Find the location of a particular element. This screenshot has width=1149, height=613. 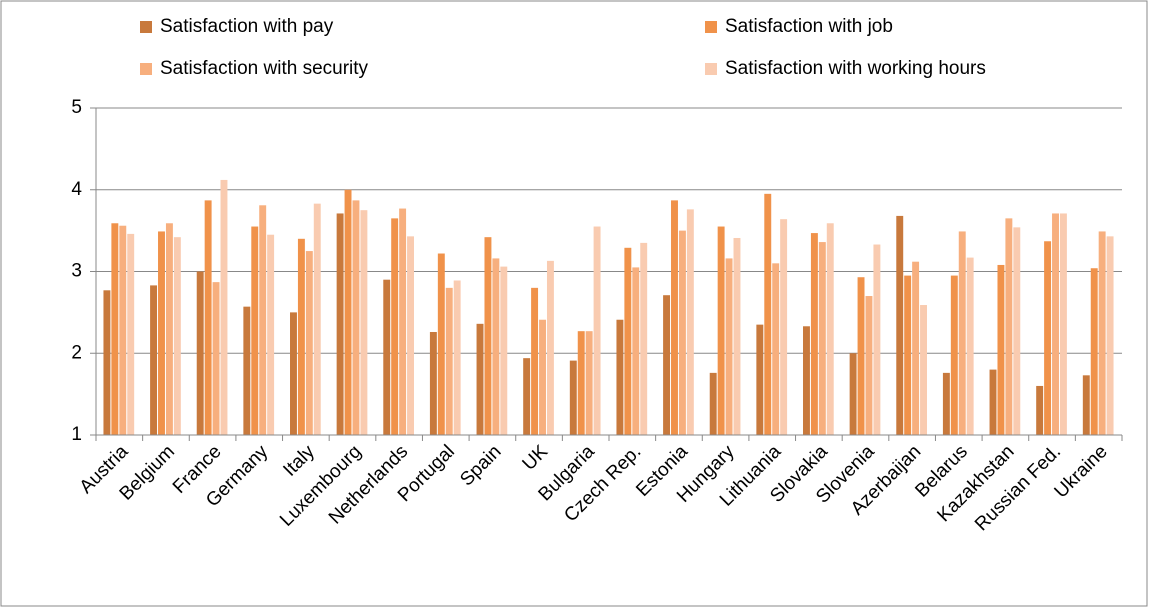

legend-label: Satisfaction with pay is located at coordinates (247, 26).